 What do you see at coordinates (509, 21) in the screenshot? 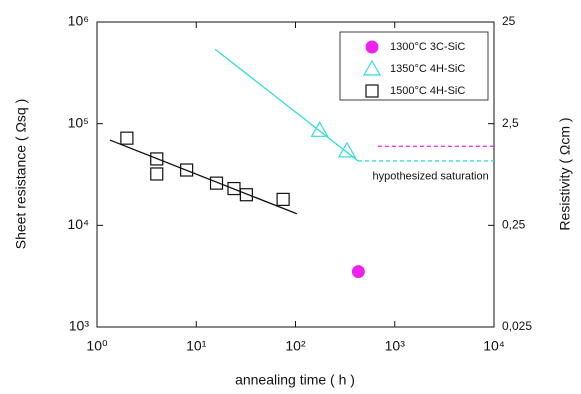
I see `y2-tick-label: 25` at bounding box center [509, 21].